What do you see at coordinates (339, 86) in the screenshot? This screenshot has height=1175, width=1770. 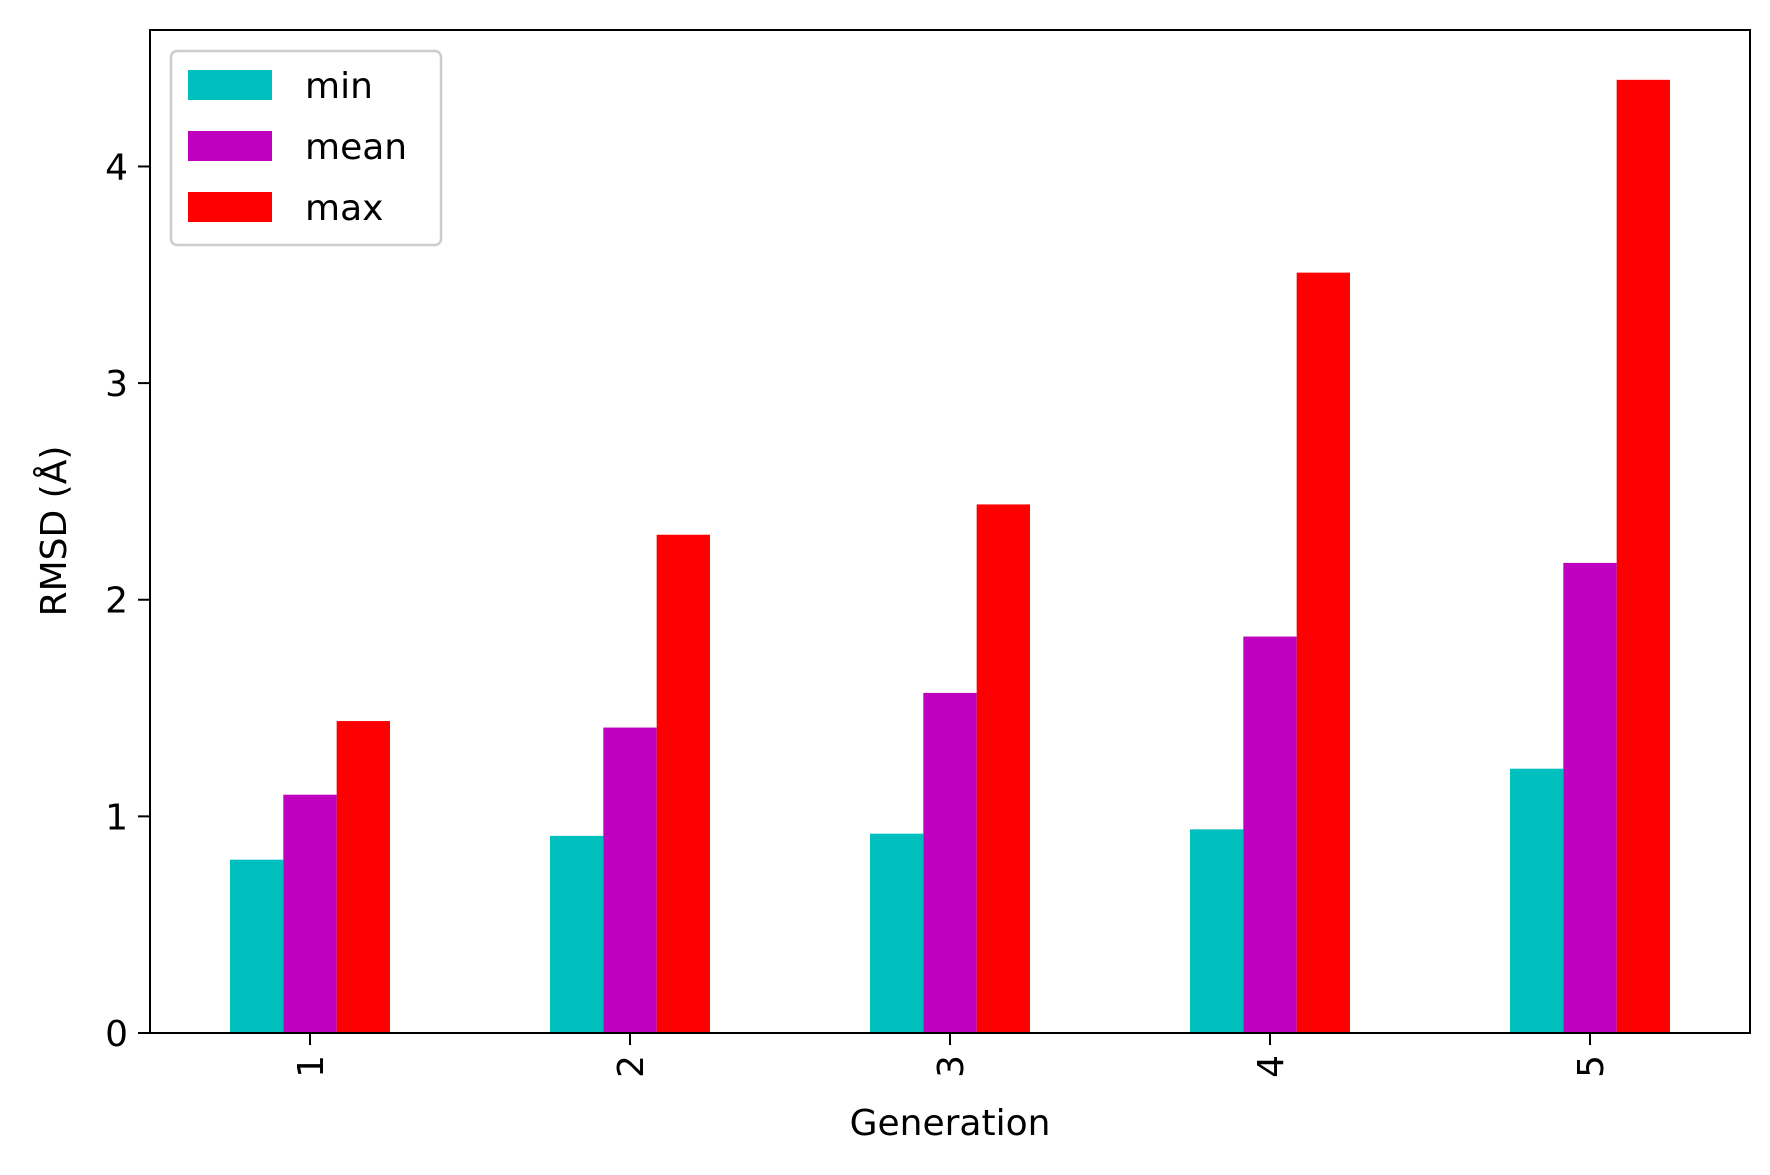 I see `legend-label-min: min` at bounding box center [339, 86].